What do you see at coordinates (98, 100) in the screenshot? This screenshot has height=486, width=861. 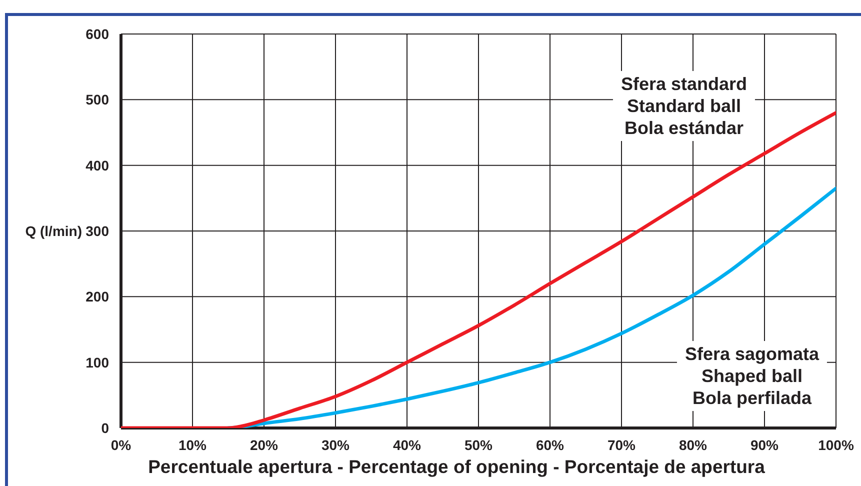 I see `y-tick-label: 500` at bounding box center [98, 100].